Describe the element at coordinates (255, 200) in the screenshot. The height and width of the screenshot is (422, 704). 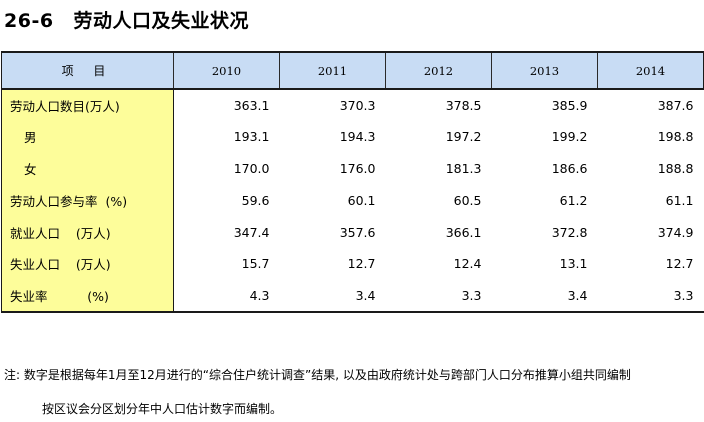
I see `value-cell: 59.6` at that location.